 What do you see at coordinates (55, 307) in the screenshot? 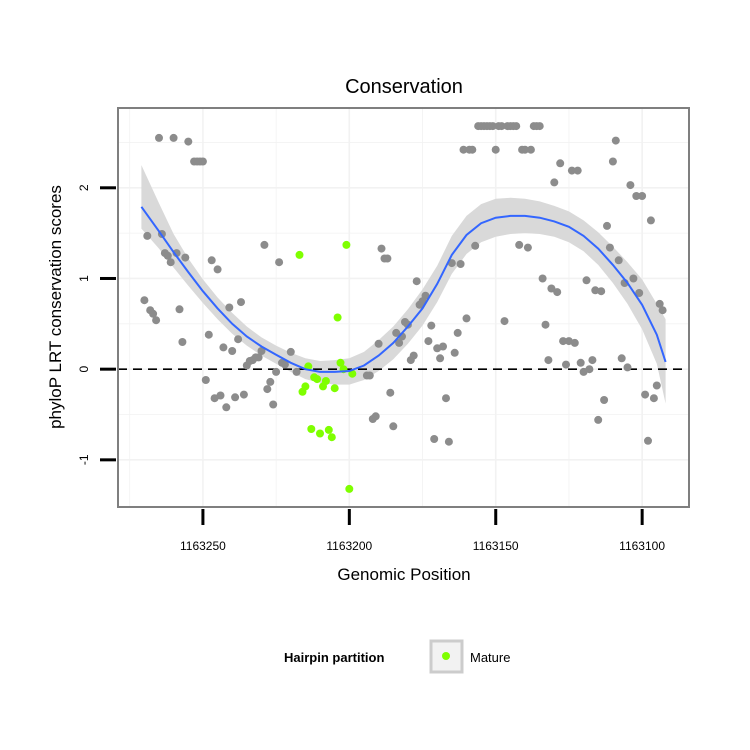
I see `y-axis-title: phyloP LRT conservation scores` at bounding box center [55, 307].